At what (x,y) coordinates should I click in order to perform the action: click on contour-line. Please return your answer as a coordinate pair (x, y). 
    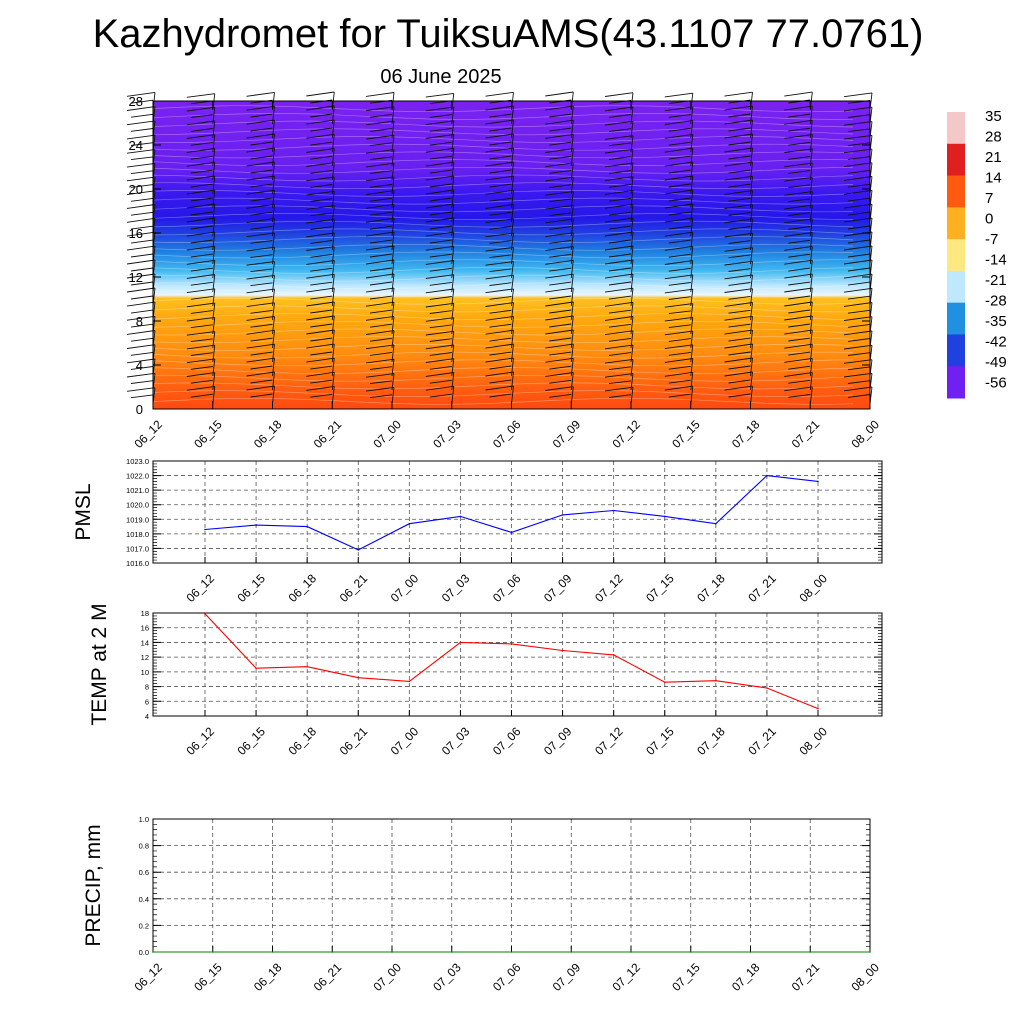
    Looking at the image, I should click on (503, 216).